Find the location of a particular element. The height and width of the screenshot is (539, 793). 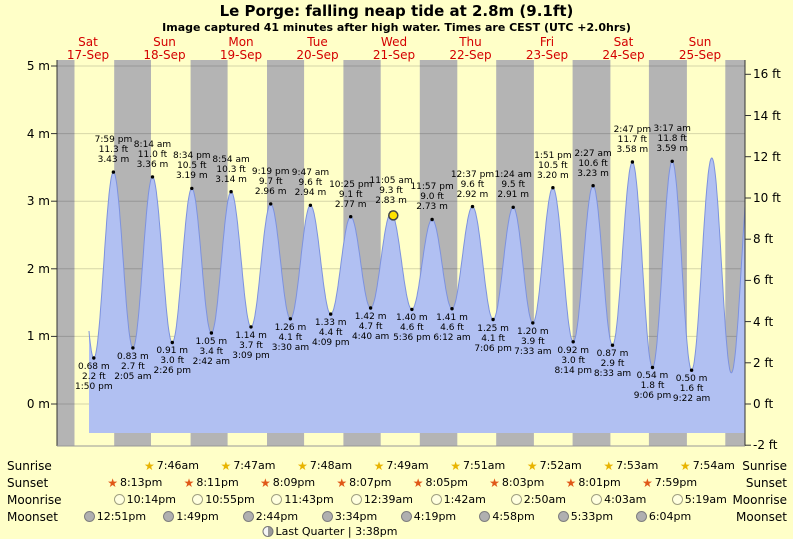

sunset-row-label-right: Sunset is located at coordinates (766, 483).